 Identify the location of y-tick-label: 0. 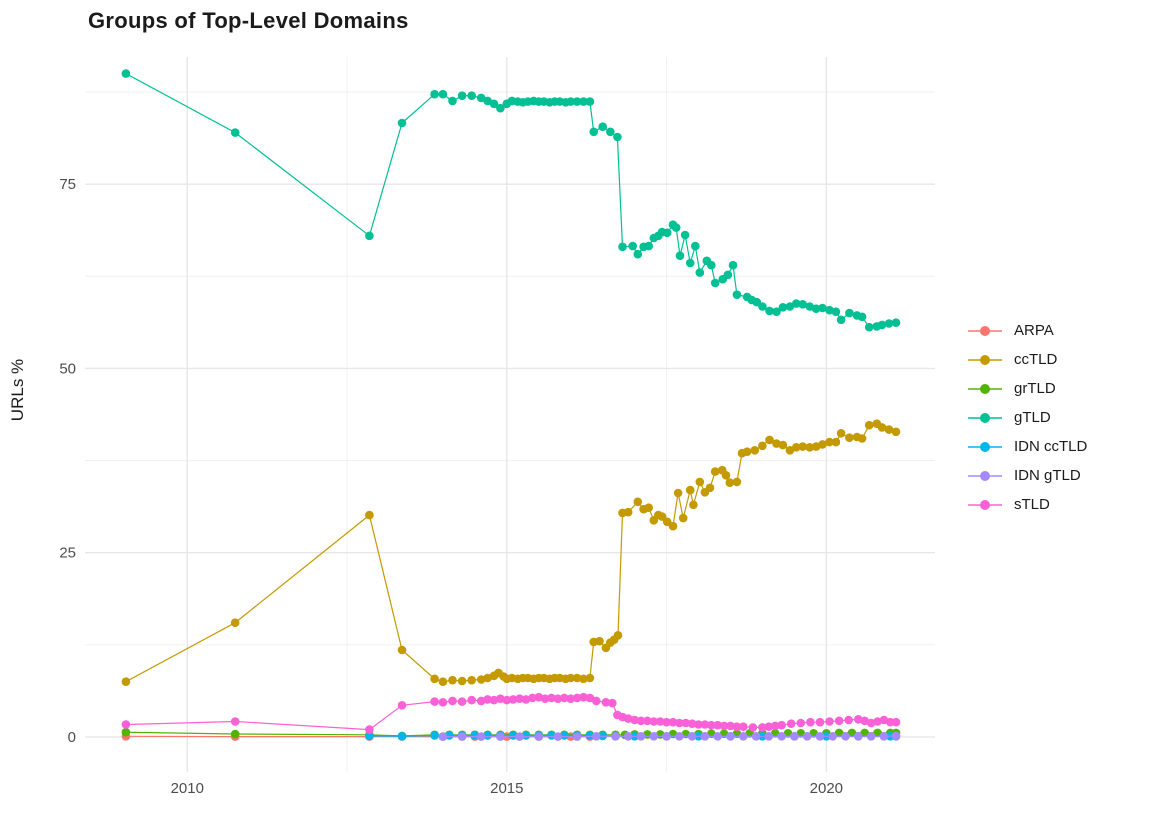
(72, 737).